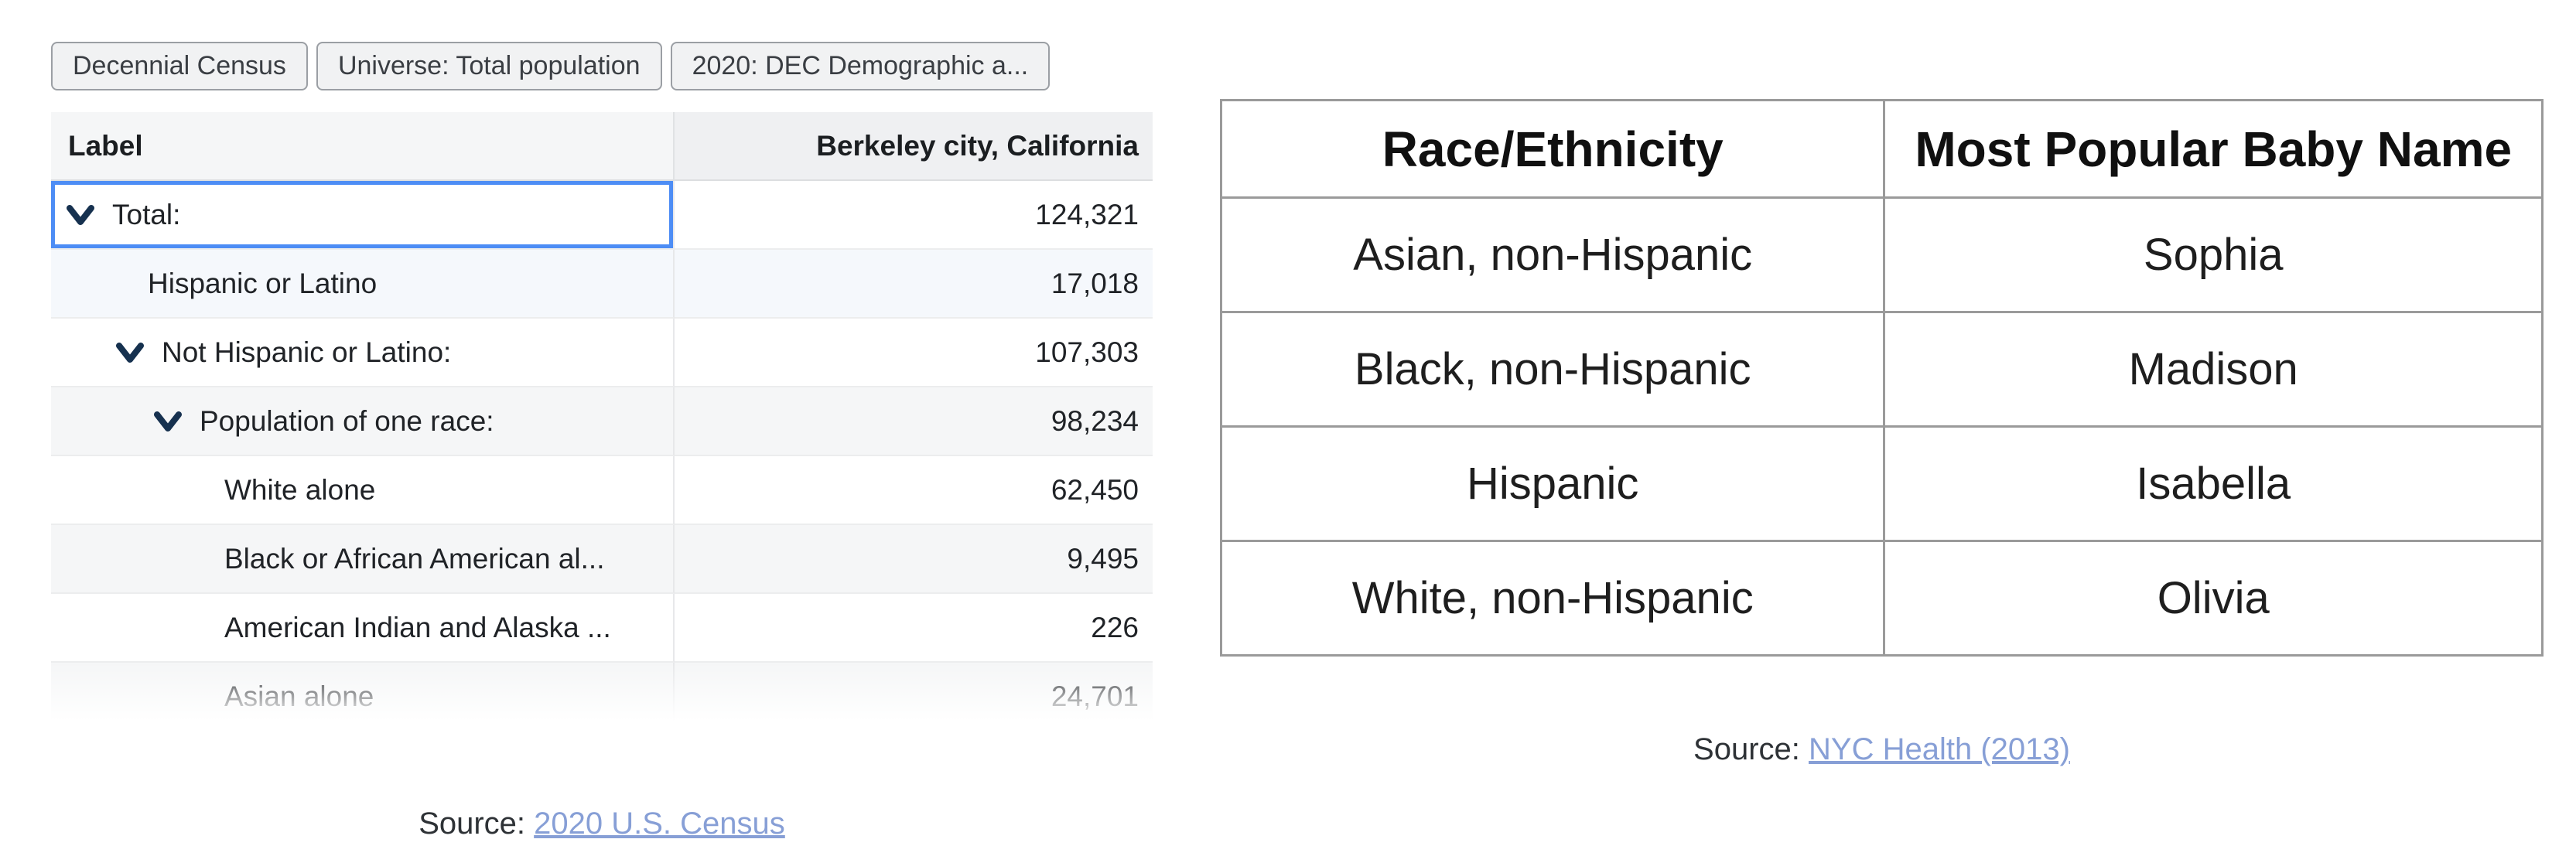  I want to click on table-row-not-hispanic-or-latino: Not Hispanic or Latino: 107,303, so click(602, 353).